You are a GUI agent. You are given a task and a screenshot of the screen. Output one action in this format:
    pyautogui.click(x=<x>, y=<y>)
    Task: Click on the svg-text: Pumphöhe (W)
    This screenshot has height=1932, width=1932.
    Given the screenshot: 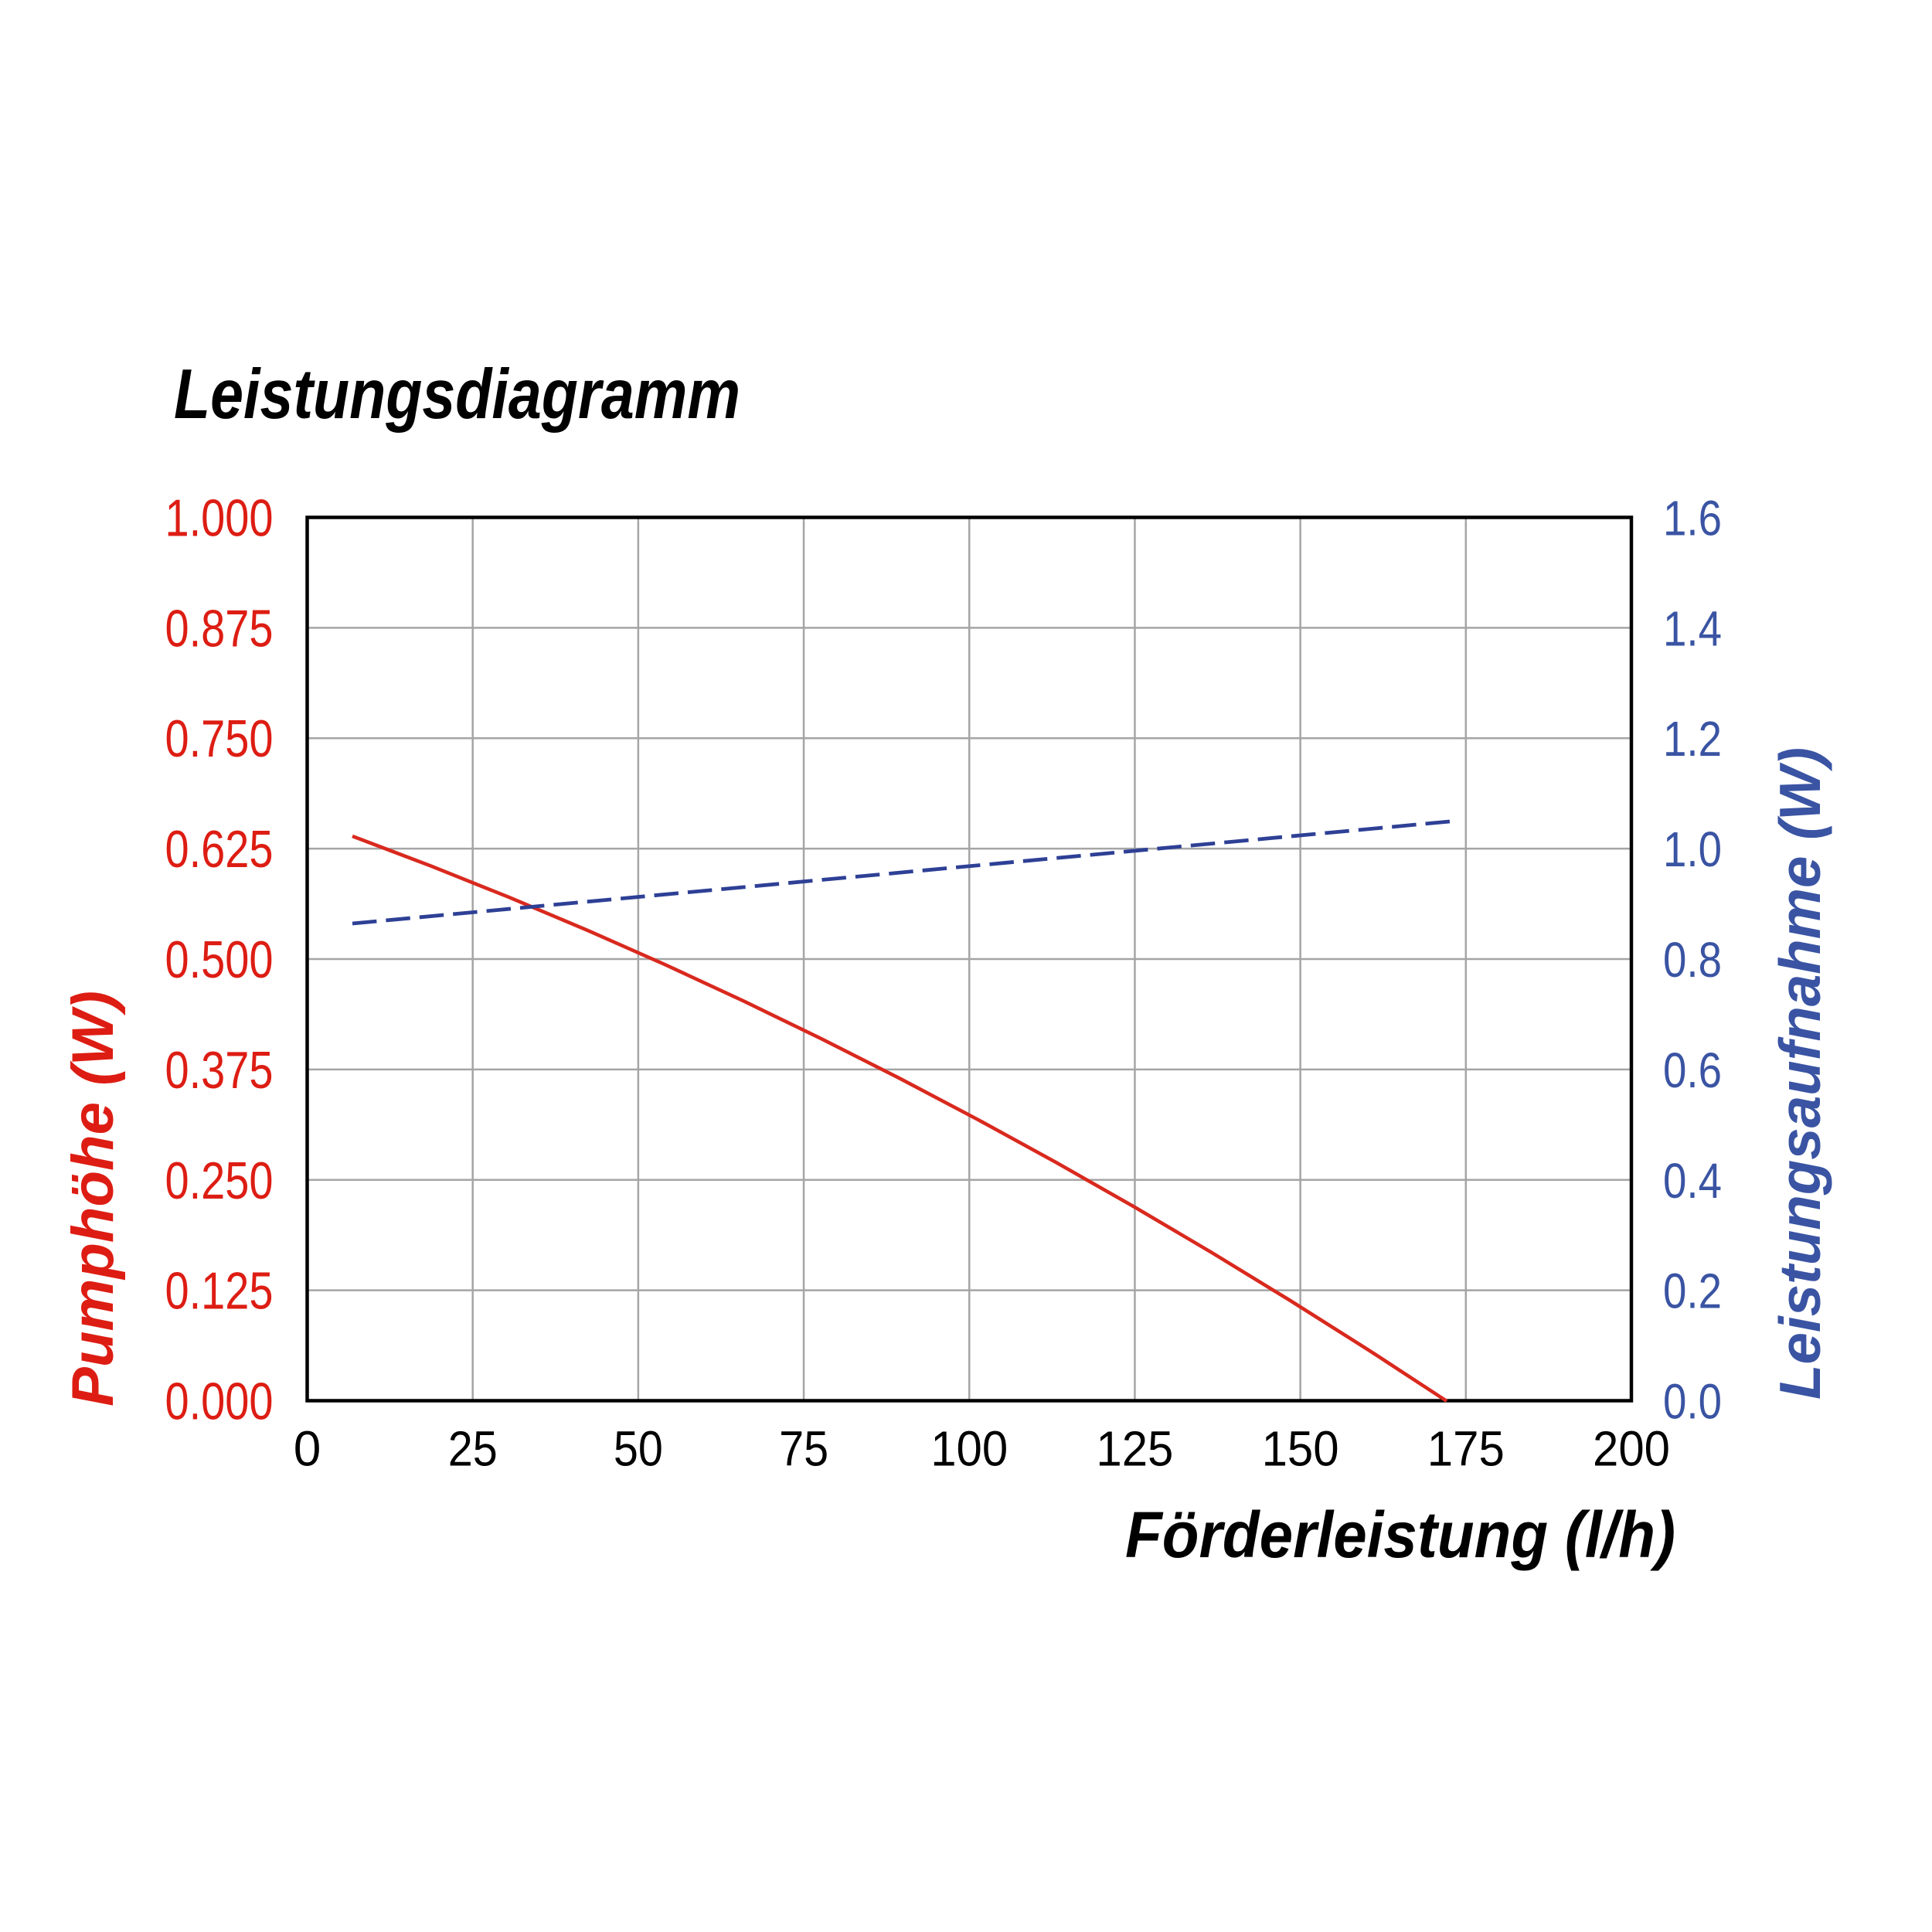 What is the action you would take?
    pyautogui.click(x=93, y=1198)
    